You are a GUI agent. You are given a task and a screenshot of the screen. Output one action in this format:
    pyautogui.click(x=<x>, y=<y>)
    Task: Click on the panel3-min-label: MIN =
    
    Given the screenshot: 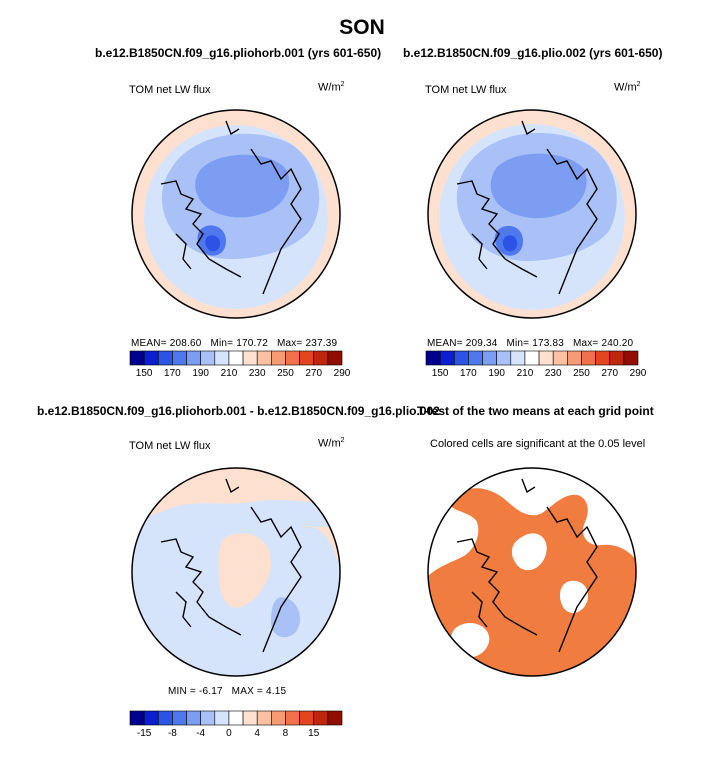 What is the action you would take?
    pyautogui.click(x=182, y=691)
    